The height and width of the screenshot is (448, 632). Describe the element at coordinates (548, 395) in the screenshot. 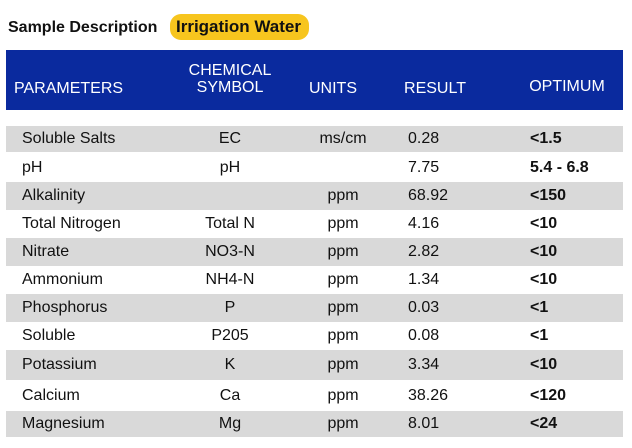

I see `cell-optimum: <120` at that location.